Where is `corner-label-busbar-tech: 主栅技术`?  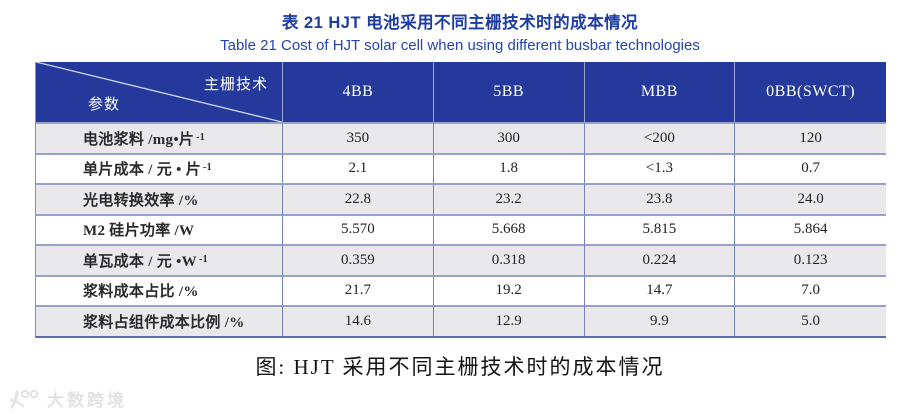 corner-label-busbar-tech: 主栅技术 is located at coordinates (235, 85).